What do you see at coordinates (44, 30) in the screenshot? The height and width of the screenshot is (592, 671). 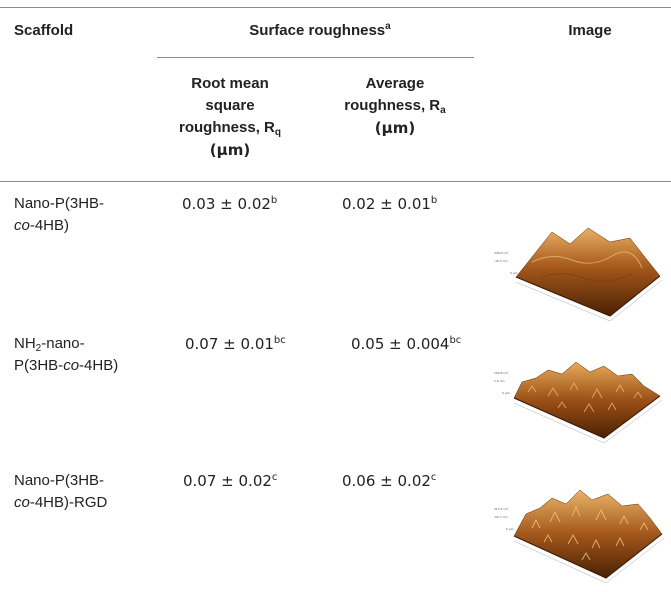 I see `header-scaffold: Scaffold` at bounding box center [44, 30].